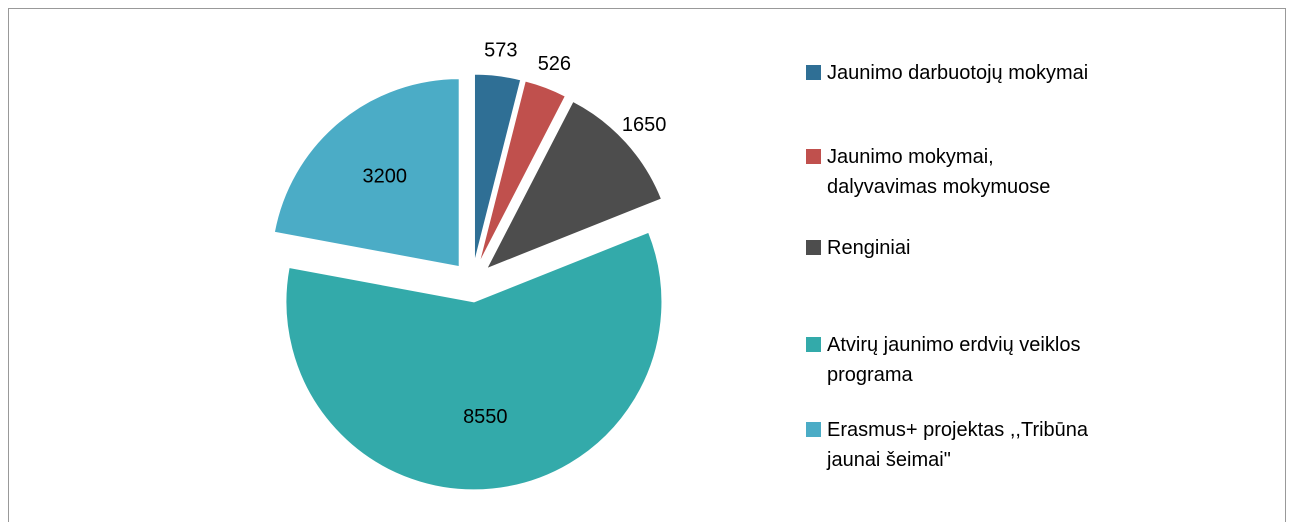 Image resolution: width=1294 pixels, height=522 pixels. I want to click on legend-label: Jaunimo mokymai, dalyvavimas mokymuose, so click(939, 172).